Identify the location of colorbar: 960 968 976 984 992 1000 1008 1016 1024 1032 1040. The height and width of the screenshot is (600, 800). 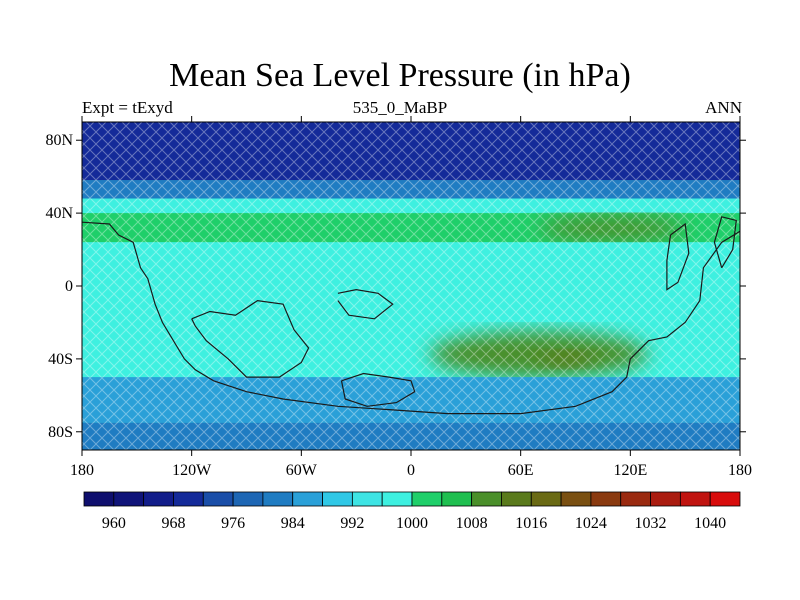
(412, 511).